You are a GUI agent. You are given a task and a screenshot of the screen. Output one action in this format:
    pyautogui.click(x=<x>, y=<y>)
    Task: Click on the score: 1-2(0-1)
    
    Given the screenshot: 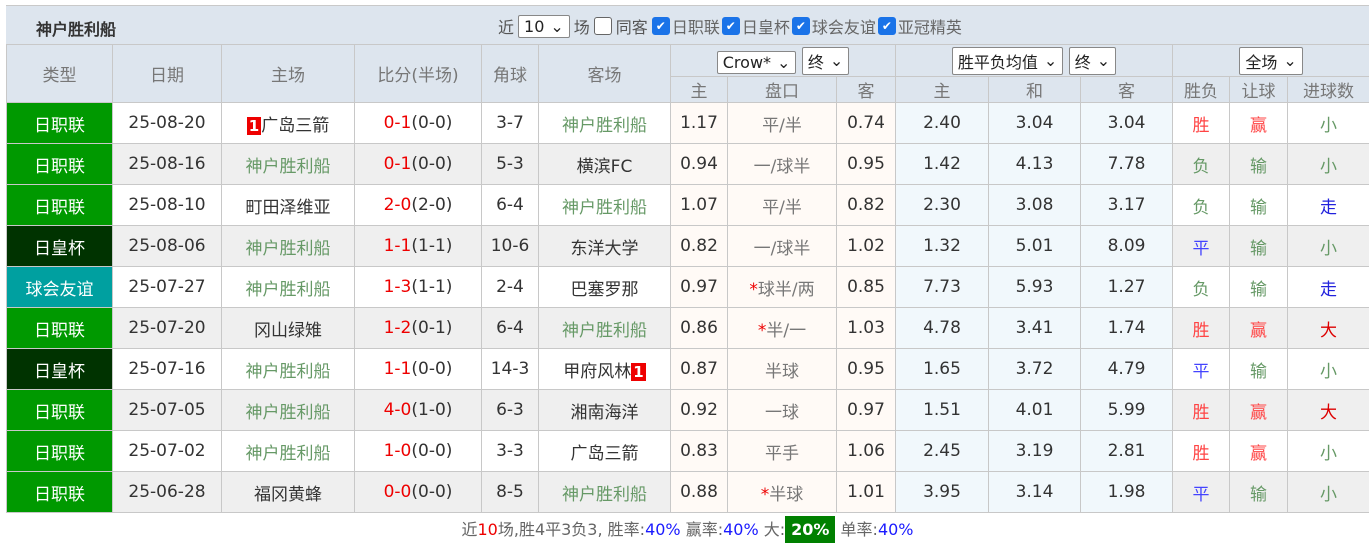 What is the action you would take?
    pyautogui.click(x=418, y=328)
    